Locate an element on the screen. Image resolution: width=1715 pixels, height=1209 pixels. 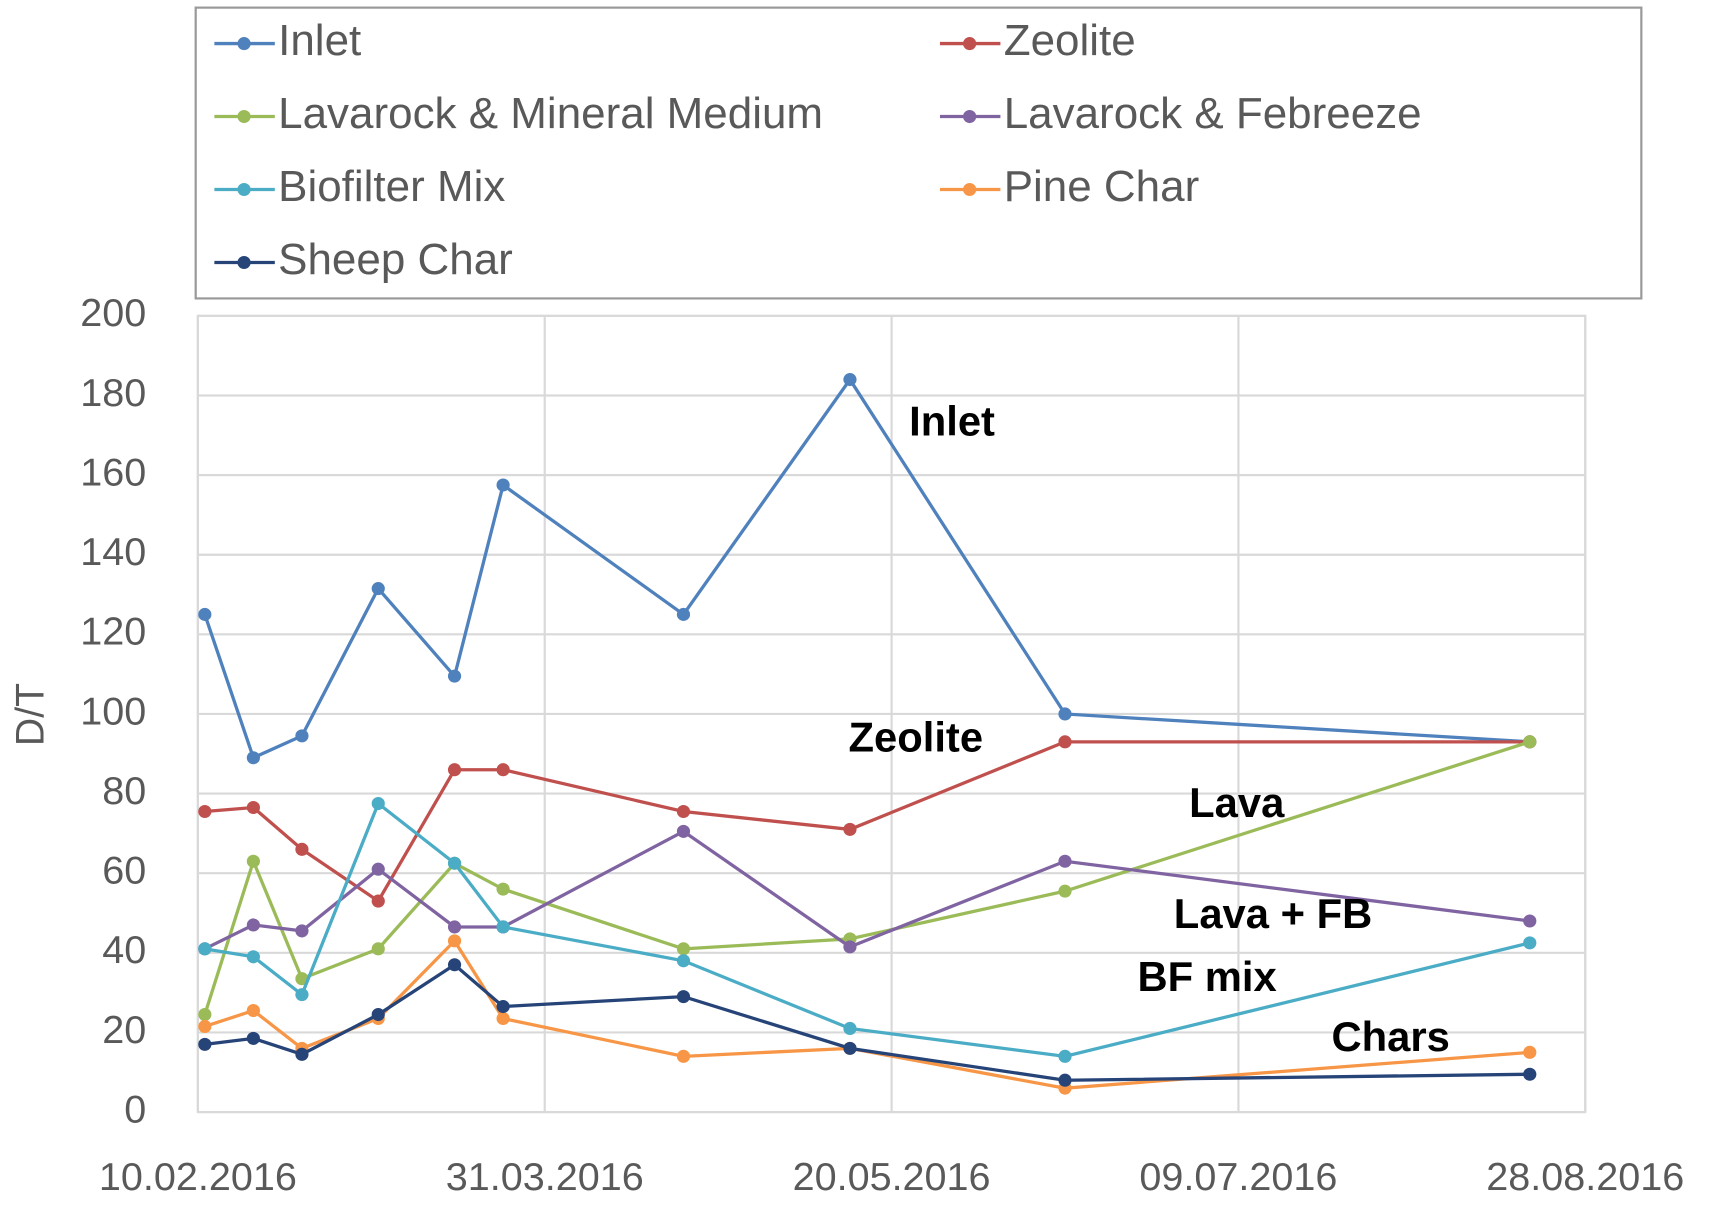
annotation: Lava is located at coordinates (1237, 802).